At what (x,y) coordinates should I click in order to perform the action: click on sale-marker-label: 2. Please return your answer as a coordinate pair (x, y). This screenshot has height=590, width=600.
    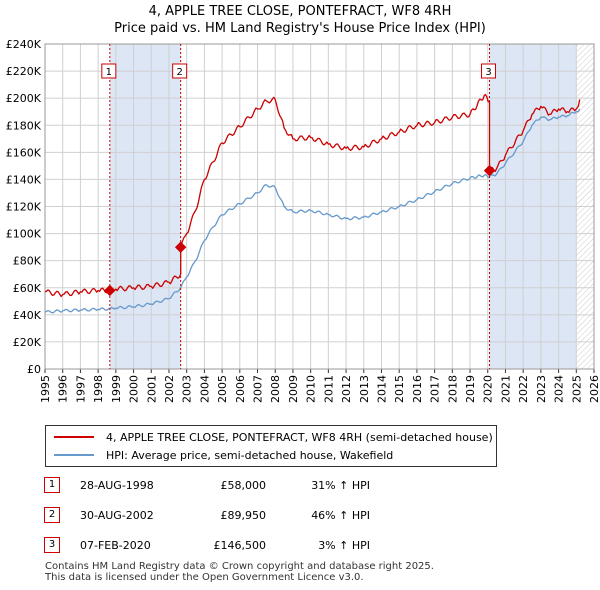
    Looking at the image, I should click on (179, 72).